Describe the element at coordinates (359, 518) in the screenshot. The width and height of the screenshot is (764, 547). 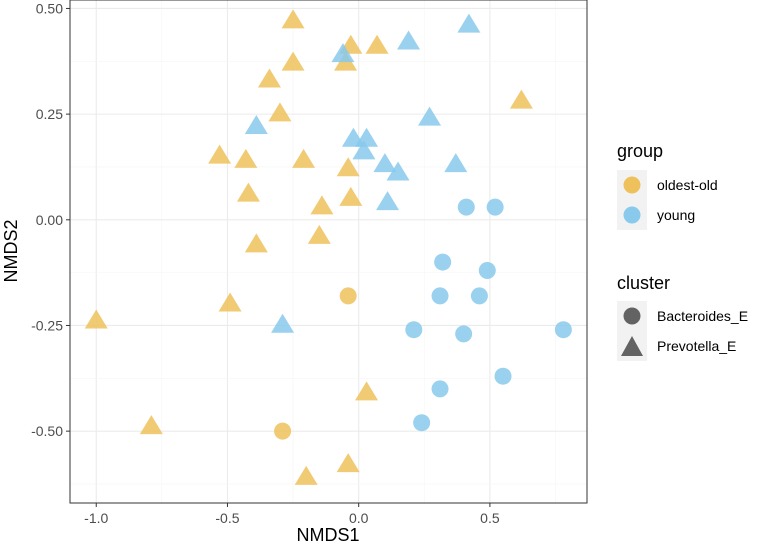
I see `x-tick-label: 0.0` at that location.